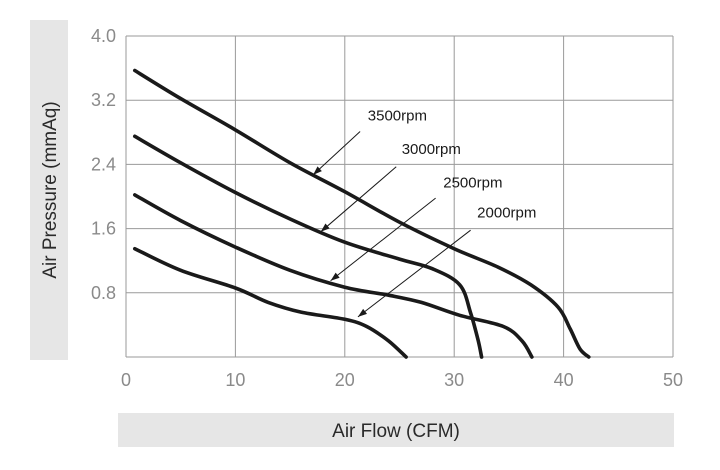 Image resolution: width=720 pixels, height=470 pixels. What do you see at coordinates (397, 115) in the screenshot?
I see `series-label-3500rpm: 3500rpm` at bounding box center [397, 115].